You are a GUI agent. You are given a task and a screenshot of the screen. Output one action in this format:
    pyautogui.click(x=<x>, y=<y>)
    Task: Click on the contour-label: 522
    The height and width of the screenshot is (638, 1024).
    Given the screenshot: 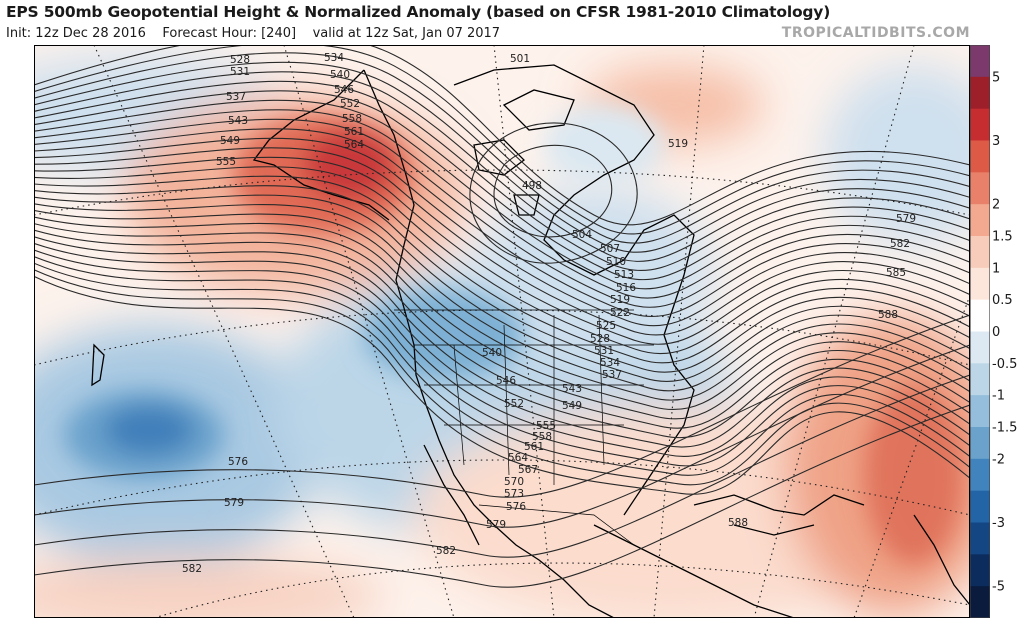 What is the action you would take?
    pyautogui.click(x=620, y=313)
    